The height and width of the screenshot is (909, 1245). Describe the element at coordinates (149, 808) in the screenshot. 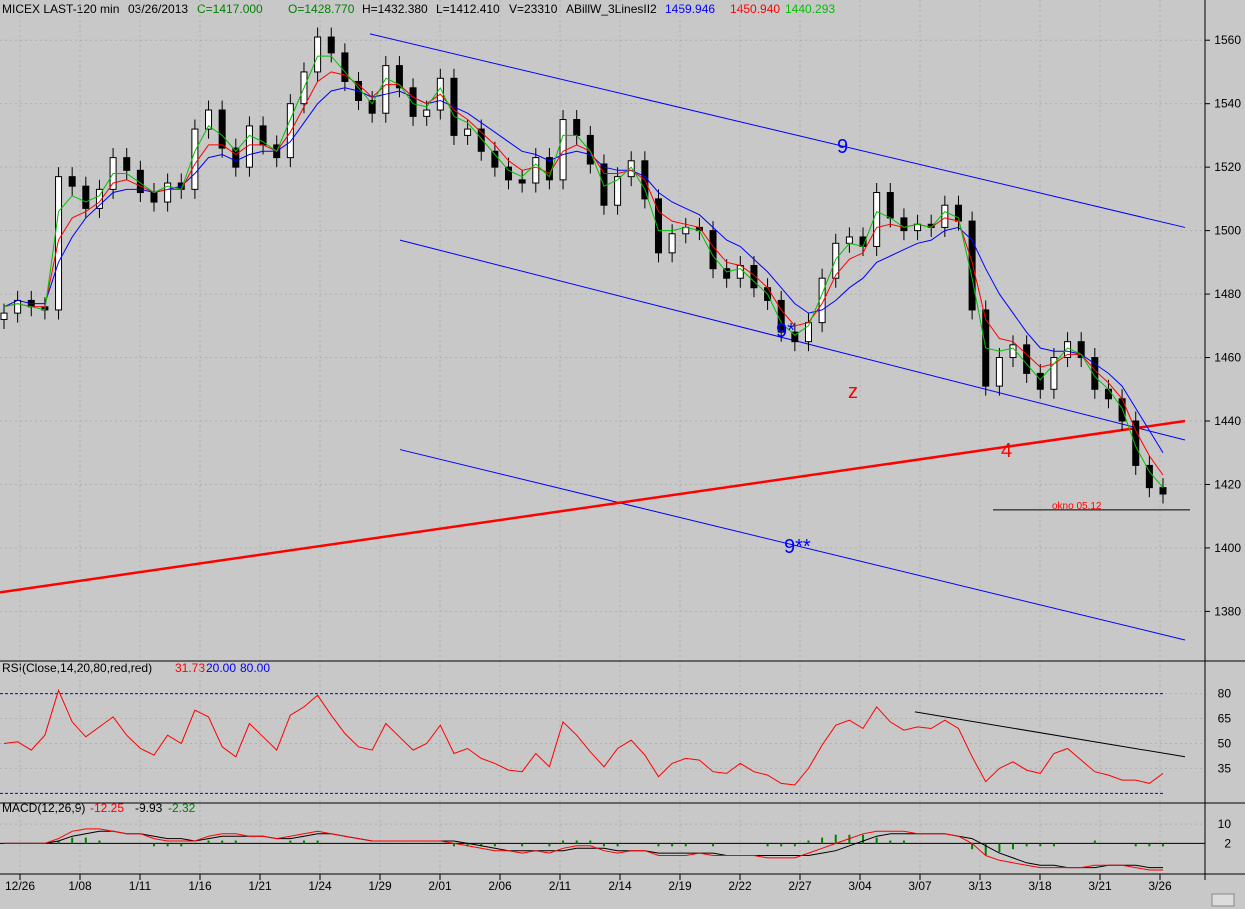

I see `macd-value-2: -9.93` at that location.